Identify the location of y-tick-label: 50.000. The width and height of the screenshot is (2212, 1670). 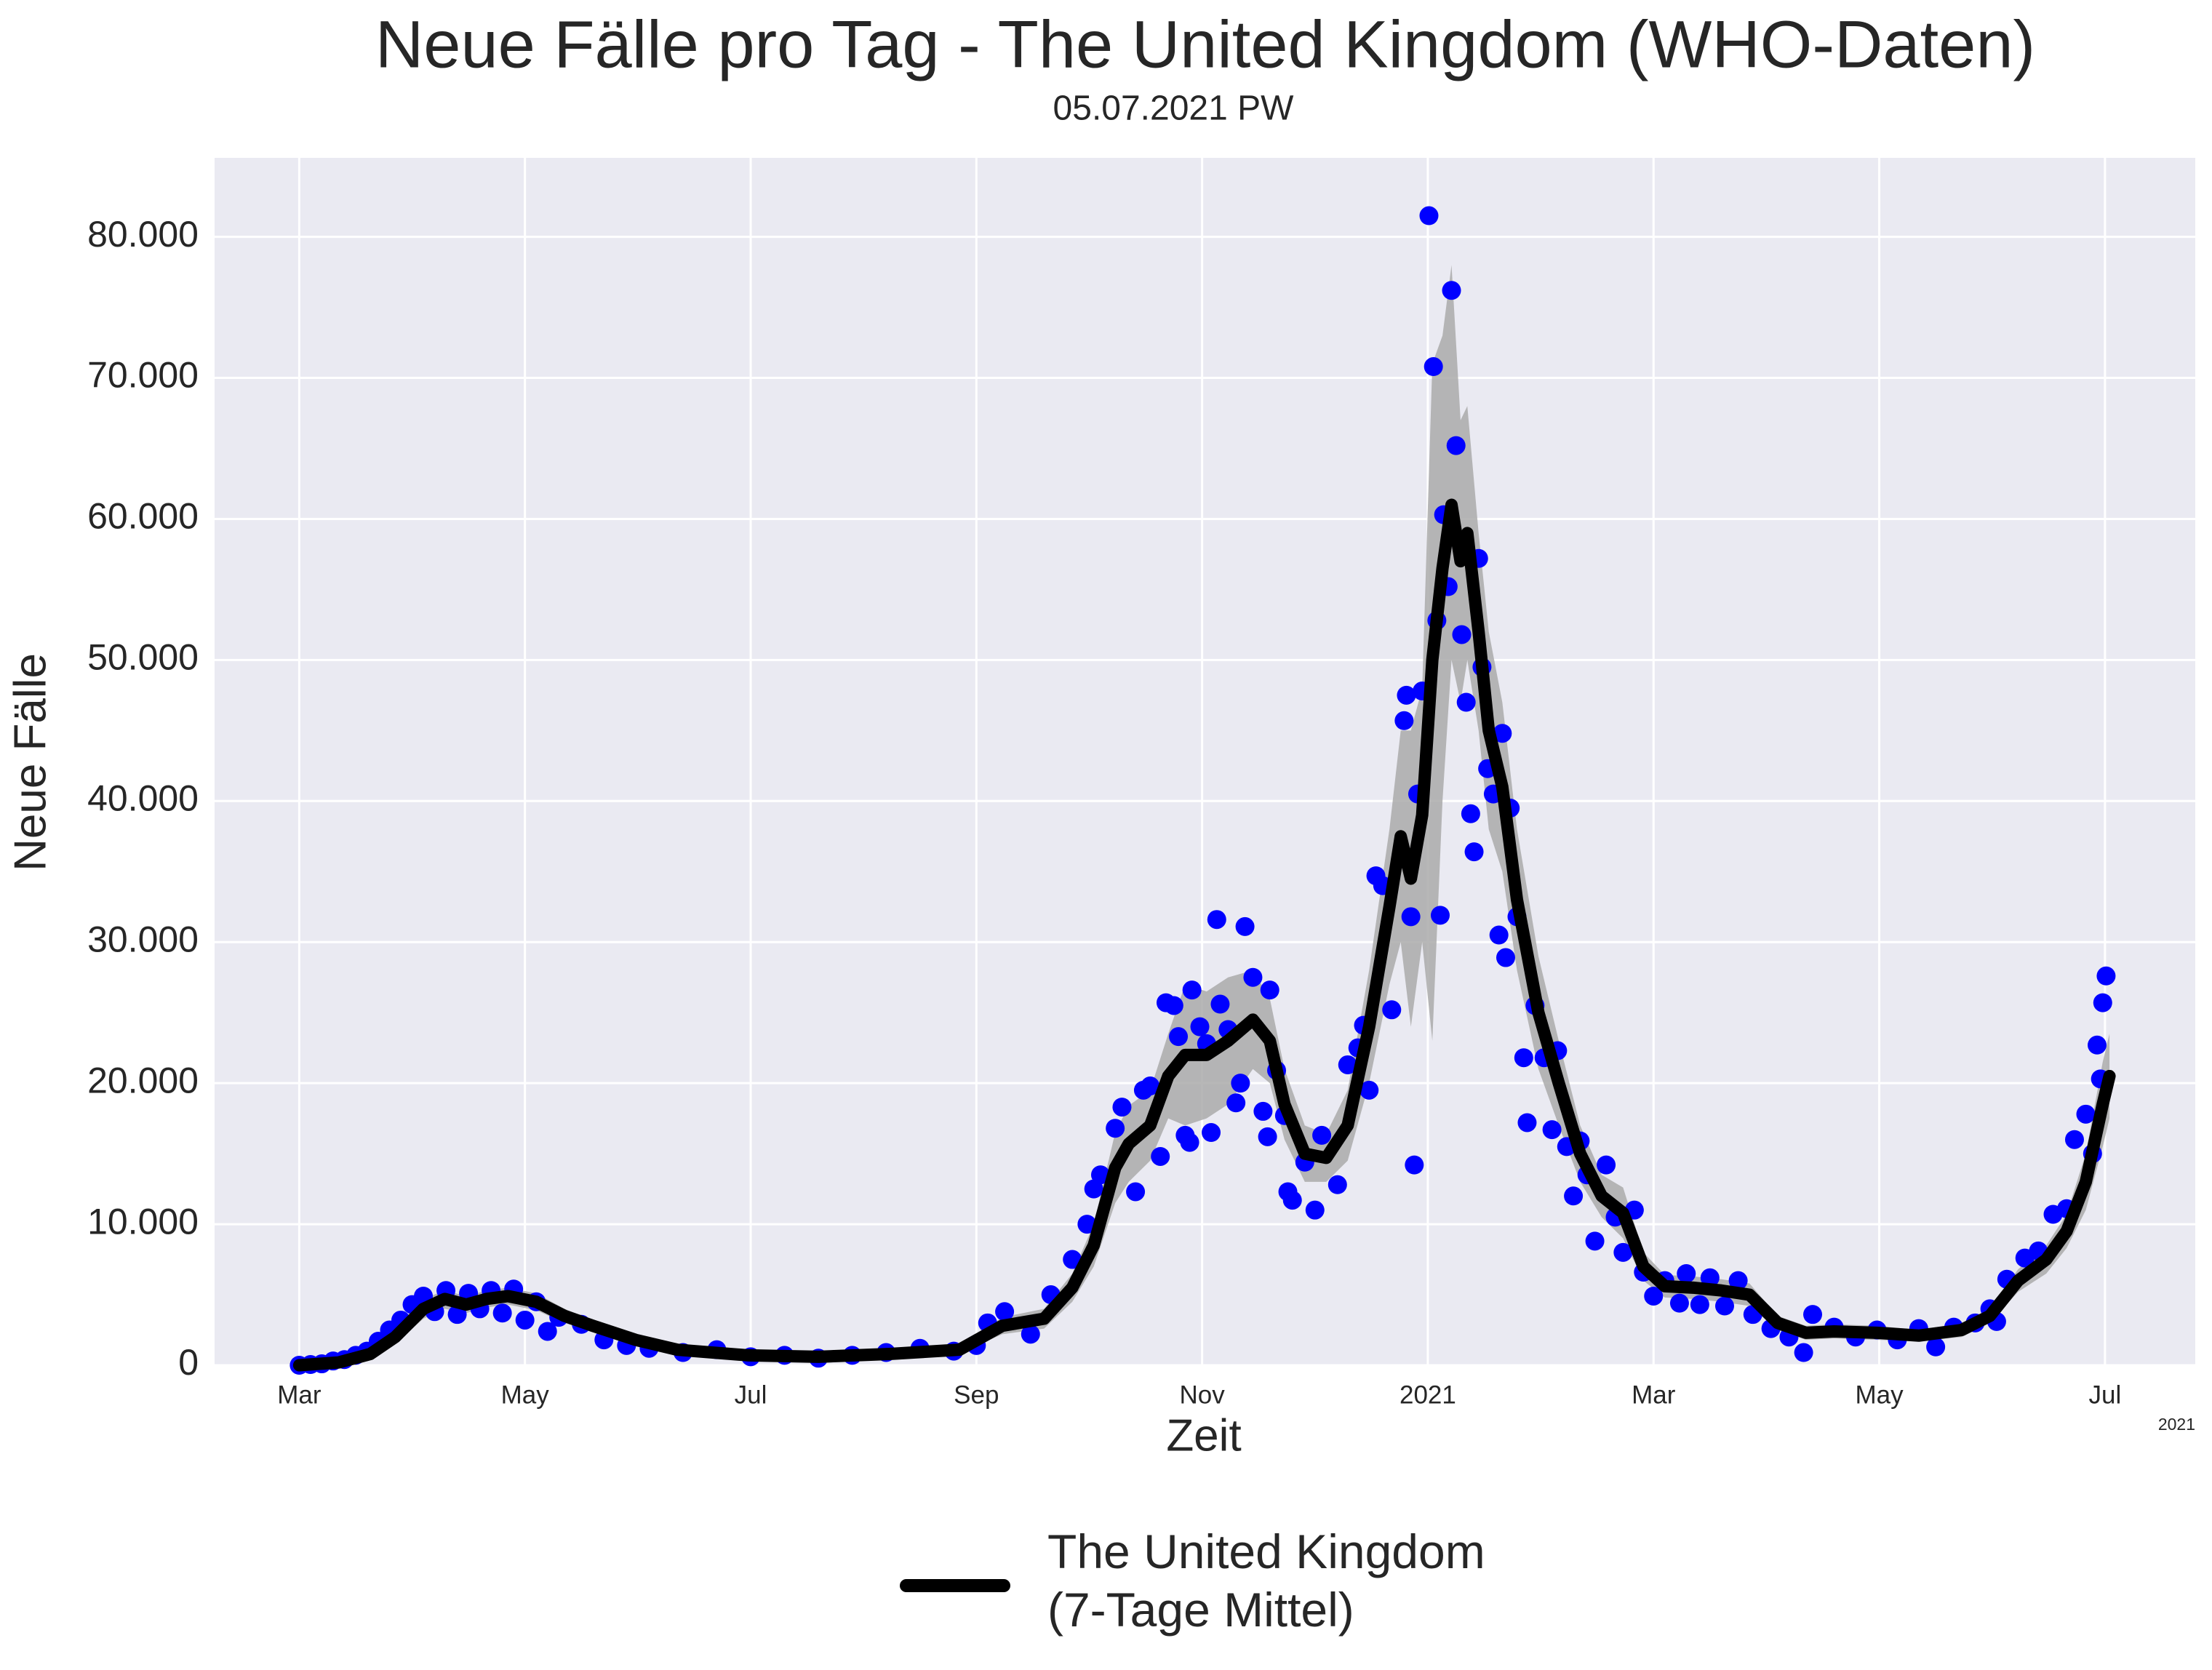
(143, 657).